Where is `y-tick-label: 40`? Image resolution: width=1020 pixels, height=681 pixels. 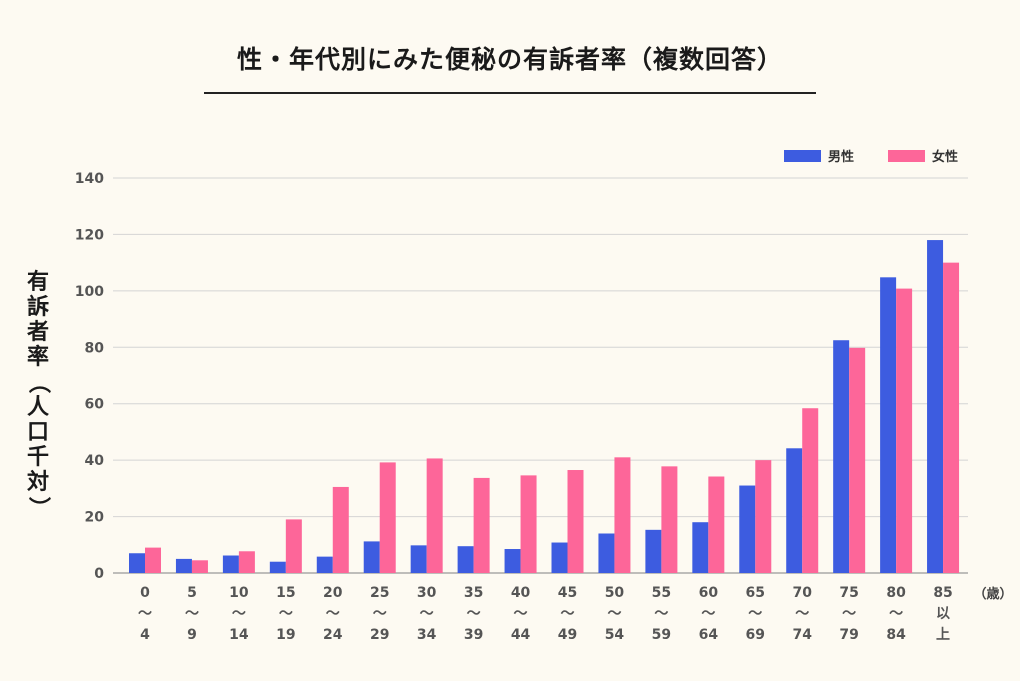 y-tick-label: 40 is located at coordinates (95, 461).